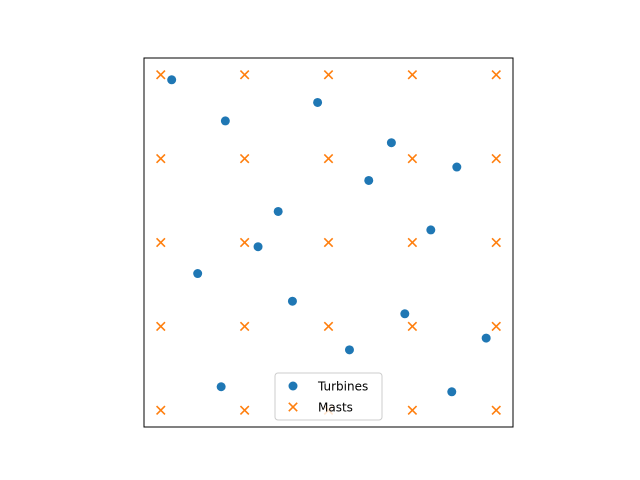 The width and height of the screenshot is (640, 480). I want to click on legend-masts-label: Masts, so click(335, 408).